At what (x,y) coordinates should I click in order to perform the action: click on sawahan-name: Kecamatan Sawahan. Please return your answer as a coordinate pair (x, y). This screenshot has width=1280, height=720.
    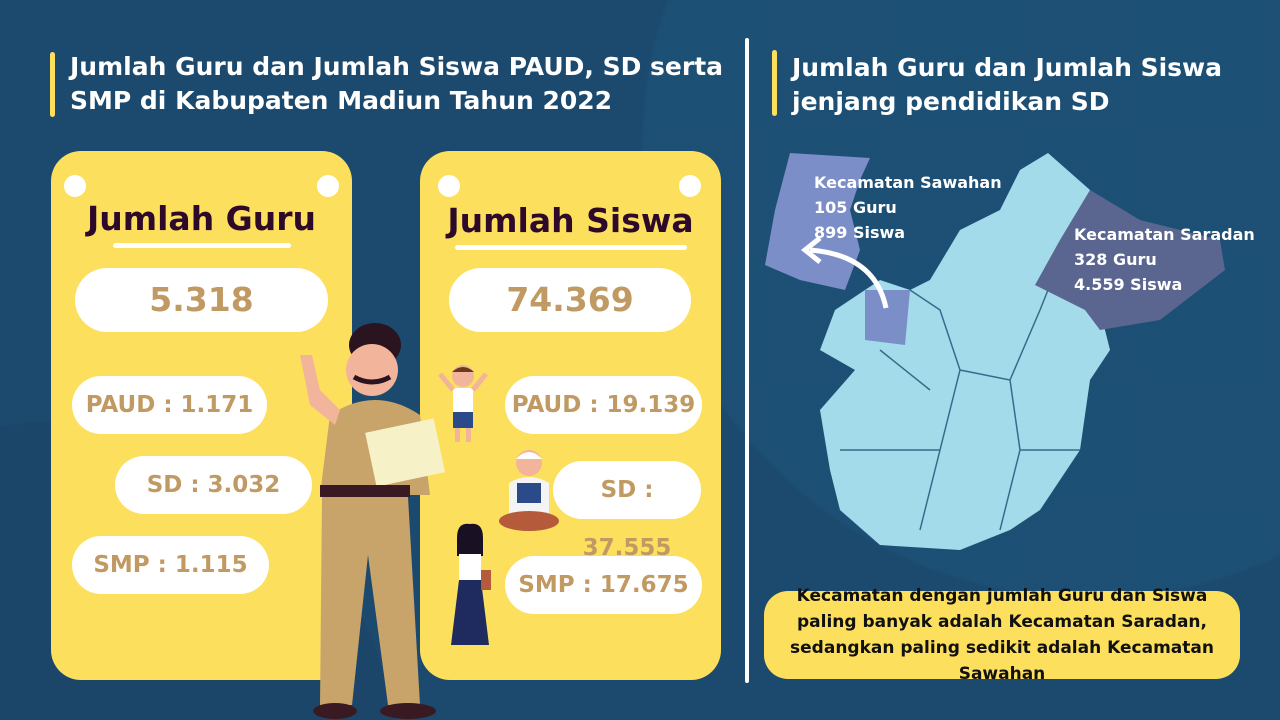
    Looking at the image, I should click on (908, 182).